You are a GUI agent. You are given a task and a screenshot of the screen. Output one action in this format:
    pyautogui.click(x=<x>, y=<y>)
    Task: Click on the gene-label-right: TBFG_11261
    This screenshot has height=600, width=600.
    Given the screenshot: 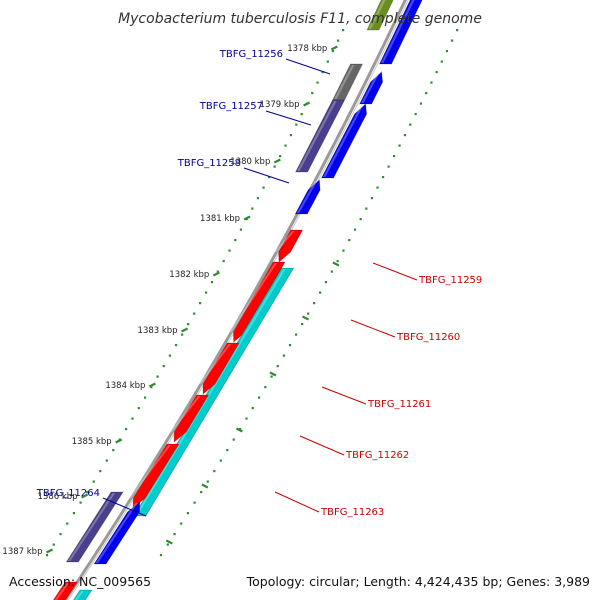 What is the action you would take?
    pyautogui.click(x=399, y=404)
    